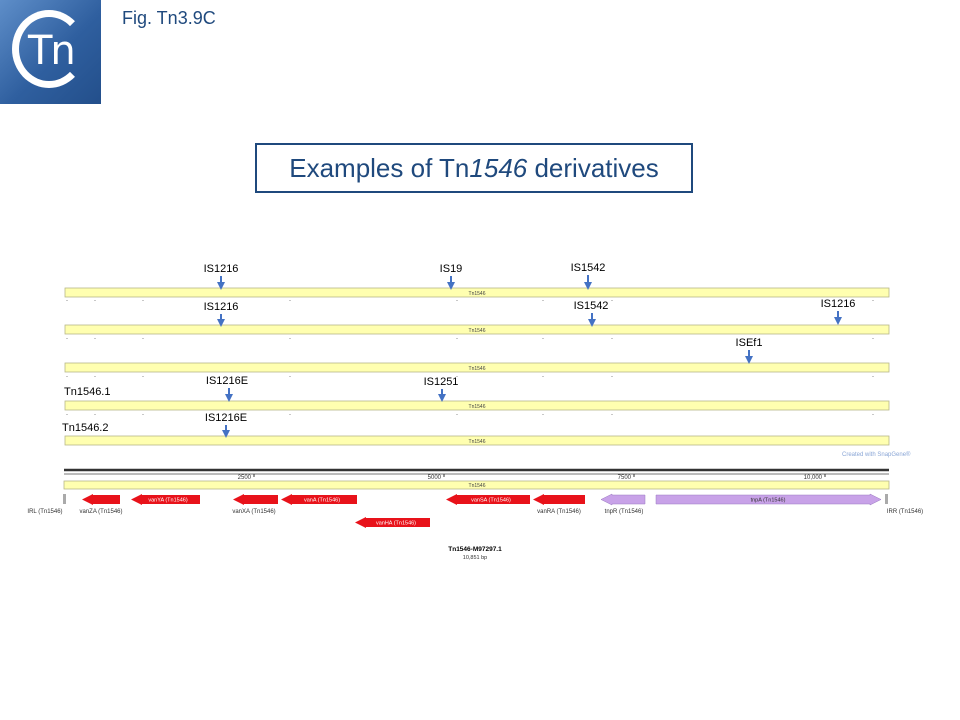  What do you see at coordinates (623, 499) in the screenshot?
I see `gene-arrow-tnpr` at bounding box center [623, 499].